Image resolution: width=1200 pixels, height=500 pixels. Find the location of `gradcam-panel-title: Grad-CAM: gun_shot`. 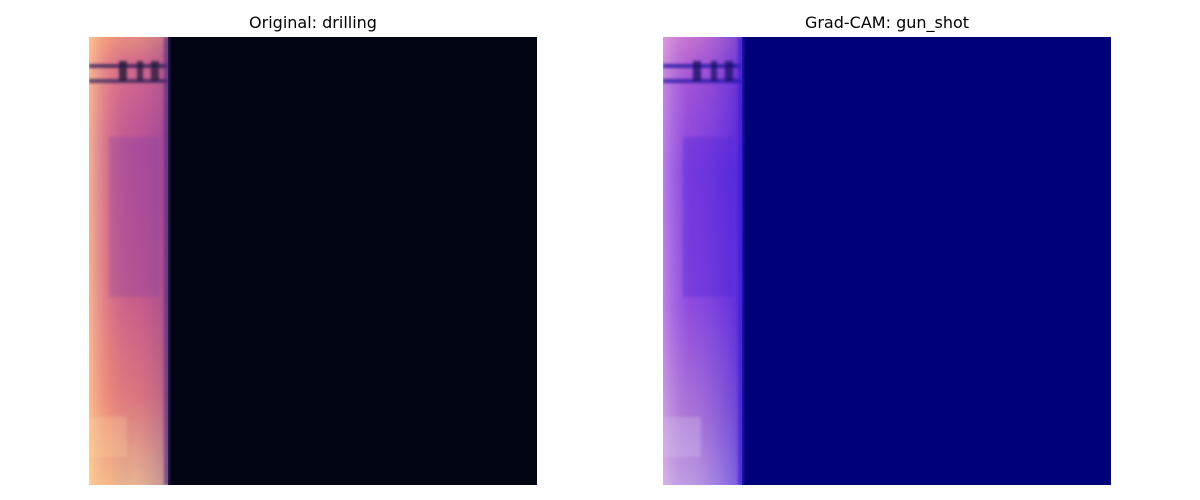

gradcam-panel-title: Grad-CAM: gun_shot is located at coordinates (887, 22).